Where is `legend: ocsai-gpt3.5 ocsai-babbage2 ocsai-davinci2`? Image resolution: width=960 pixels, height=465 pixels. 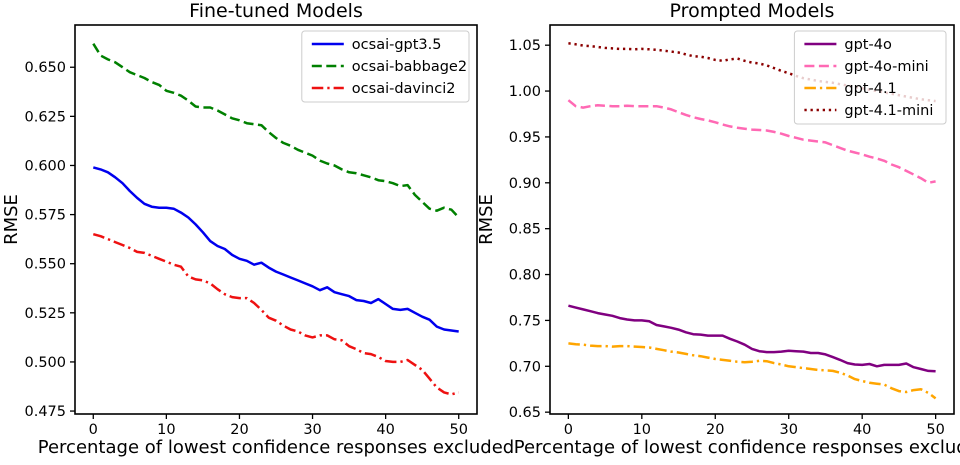 legend: ocsai-gpt3.5 ocsai-babbage2 ocsai-davinci2 is located at coordinates (385, 66).